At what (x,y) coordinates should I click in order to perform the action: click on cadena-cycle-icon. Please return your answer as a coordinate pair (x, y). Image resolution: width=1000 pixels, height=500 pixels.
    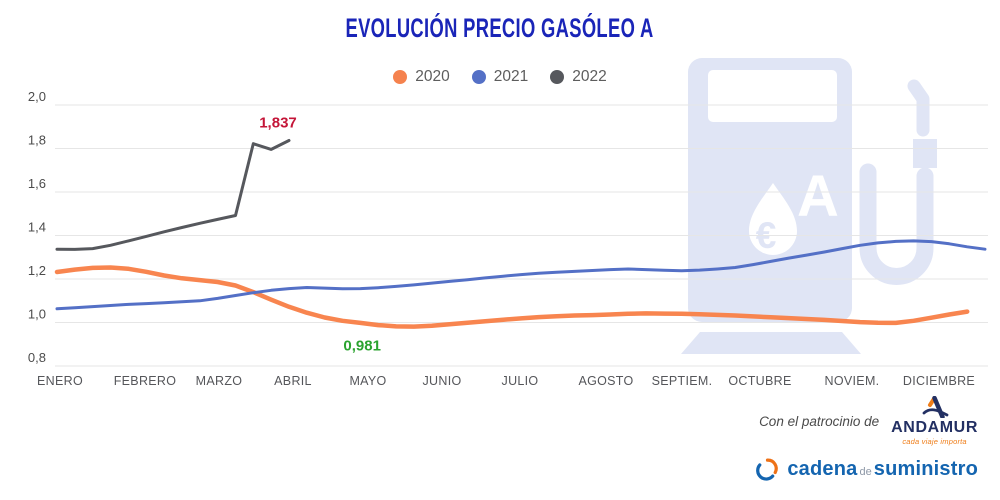
    Looking at the image, I should click on (767, 469).